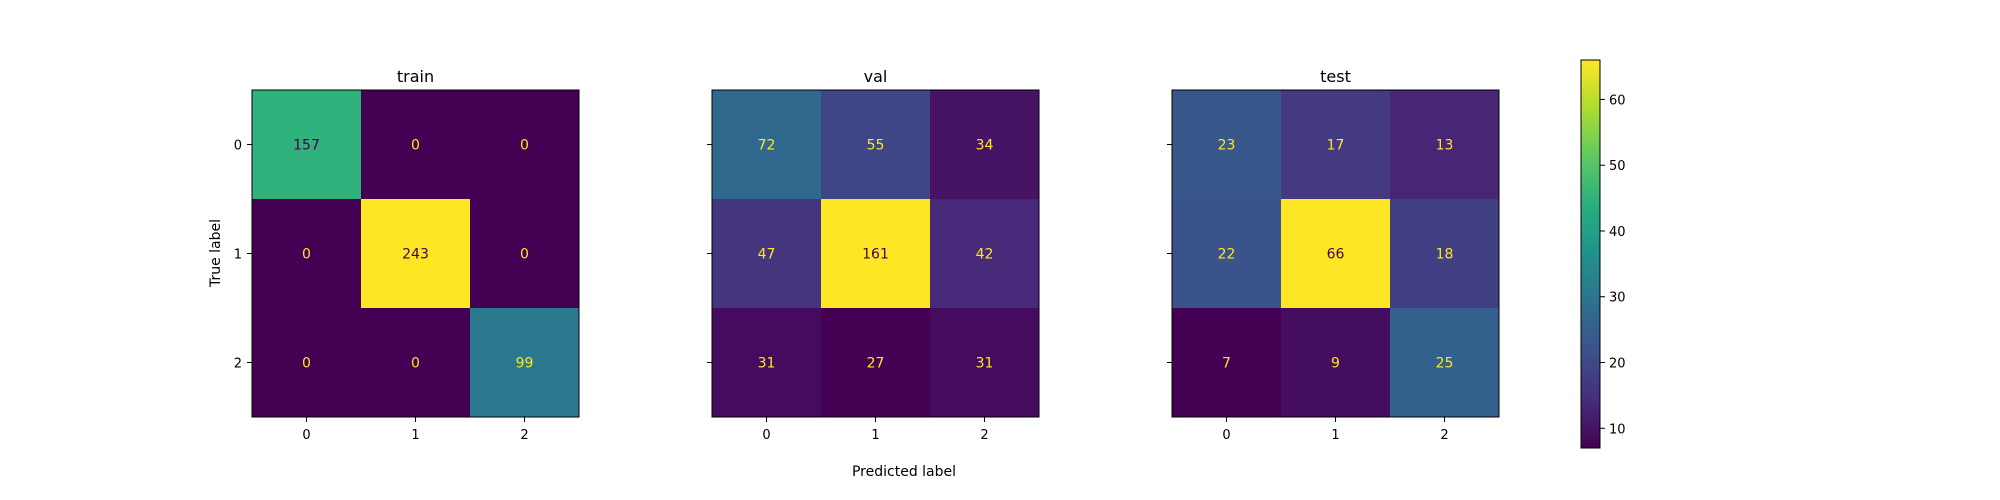  Describe the element at coordinates (904, 472) in the screenshot. I see `figure-xlabel: Predicted label` at that location.